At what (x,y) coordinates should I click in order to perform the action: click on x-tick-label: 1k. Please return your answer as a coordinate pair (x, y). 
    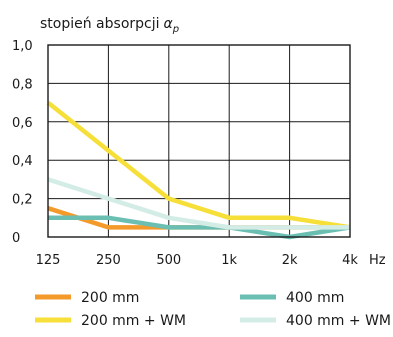
    Looking at the image, I should click on (229, 260).